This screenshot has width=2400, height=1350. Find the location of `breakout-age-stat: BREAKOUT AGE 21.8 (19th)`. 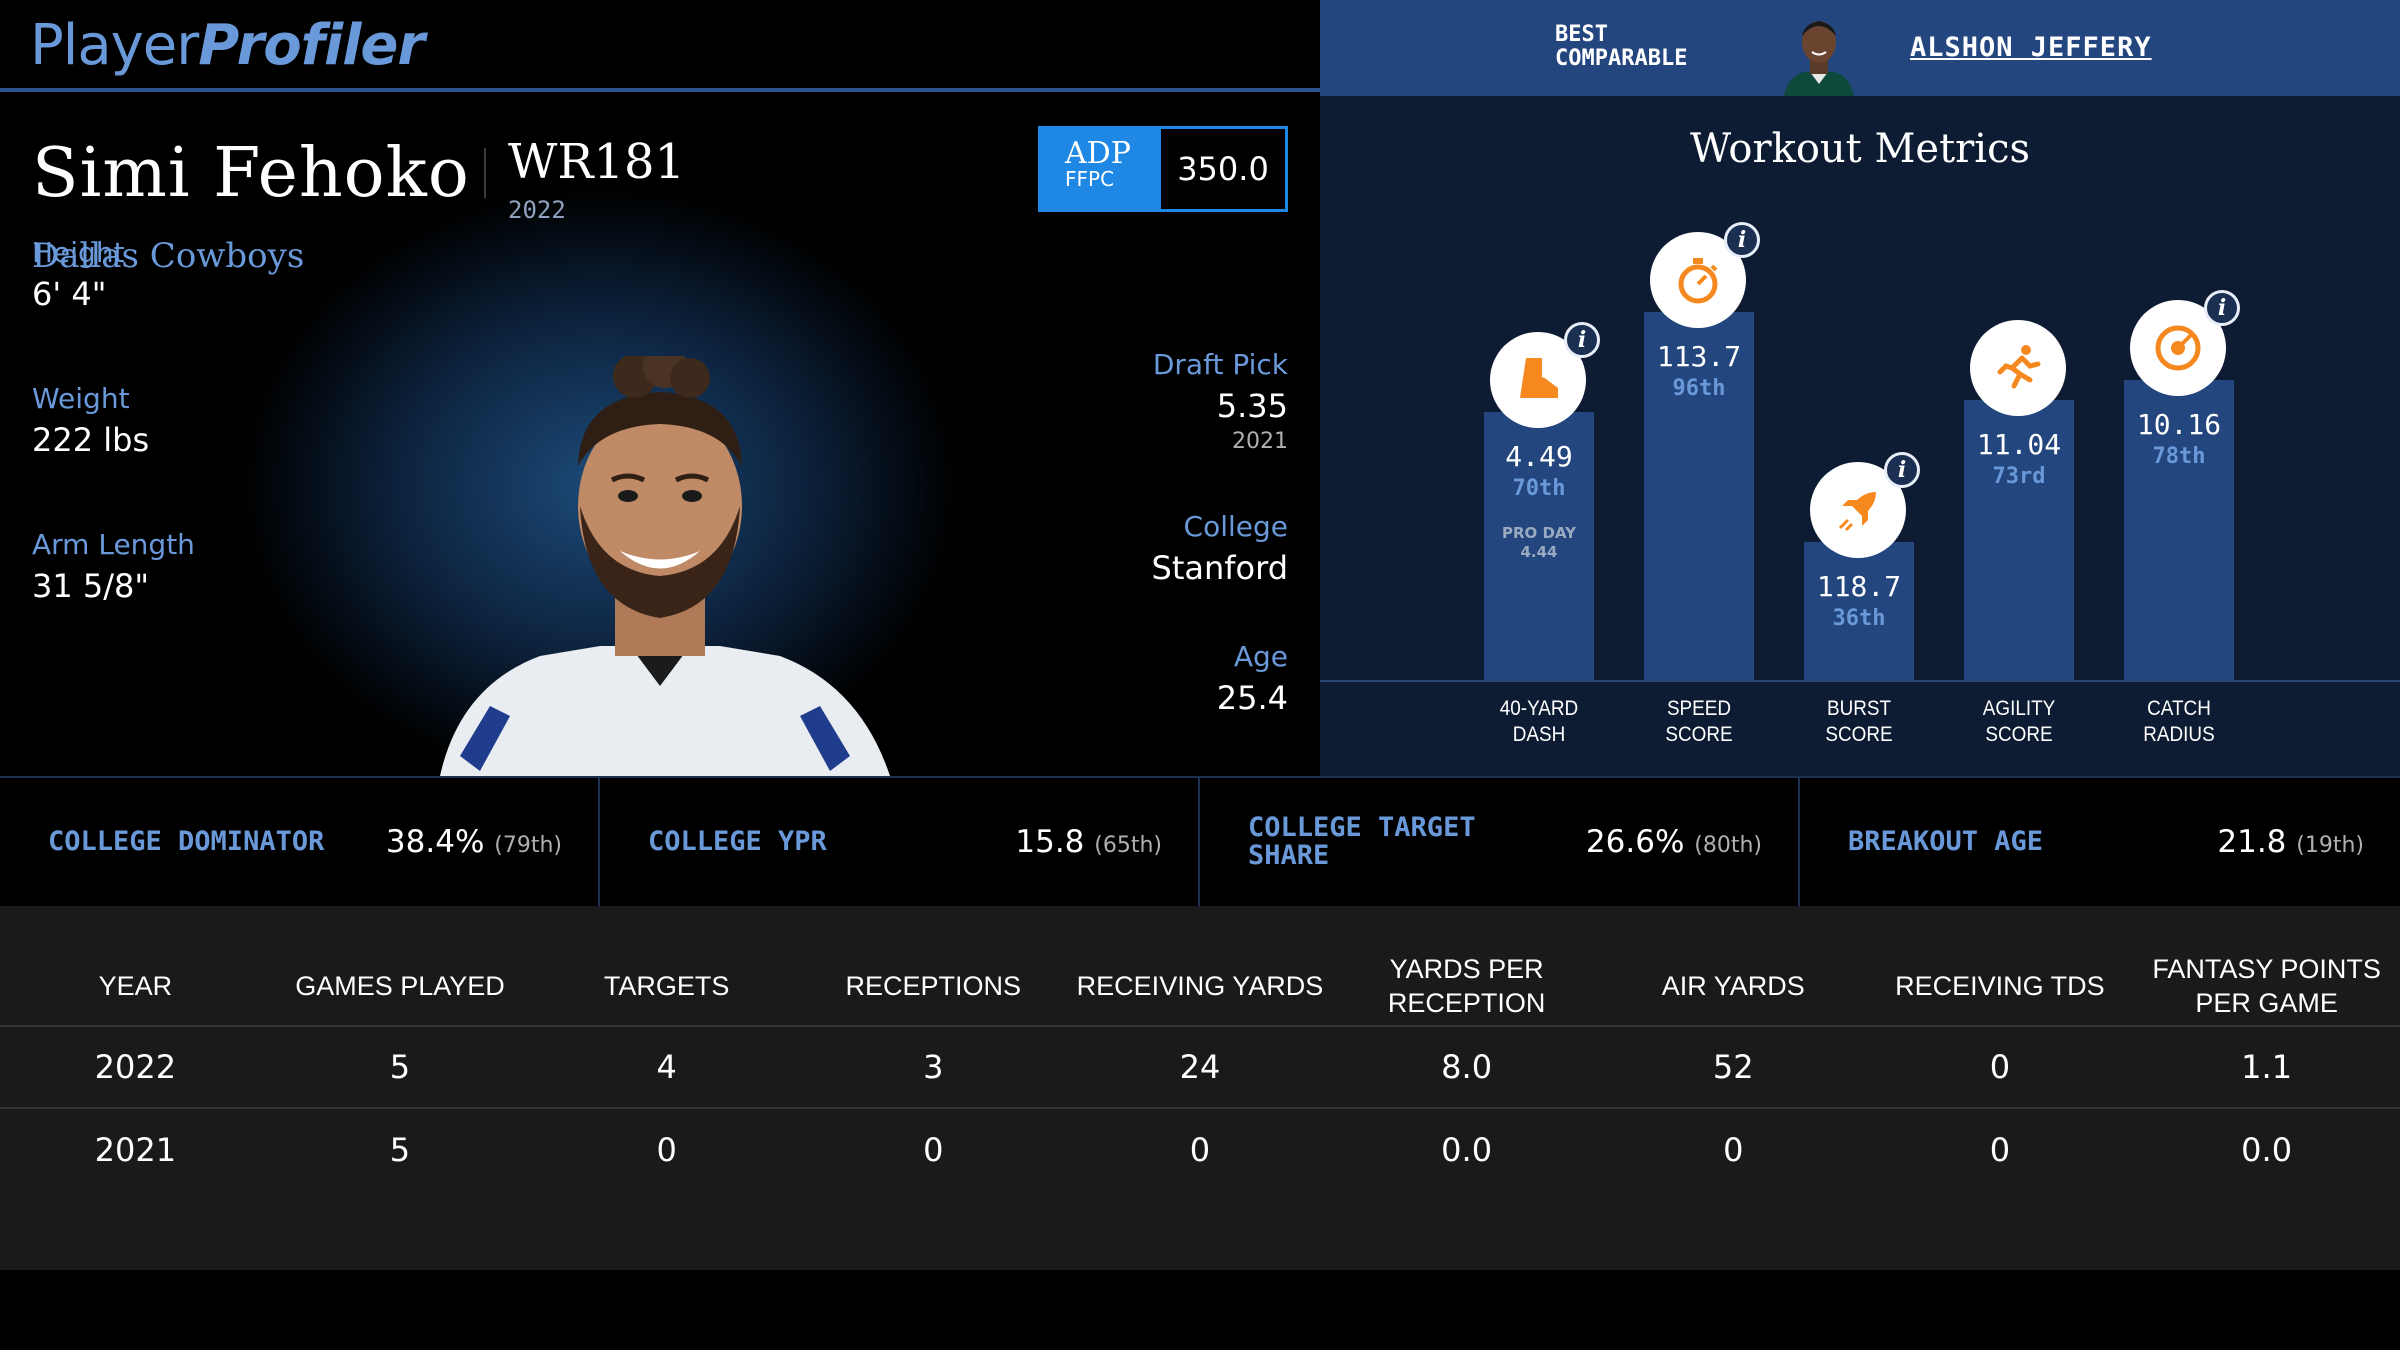

breakout-age-stat: BREAKOUT AGE 21.8 (19th) is located at coordinates (2106, 842).